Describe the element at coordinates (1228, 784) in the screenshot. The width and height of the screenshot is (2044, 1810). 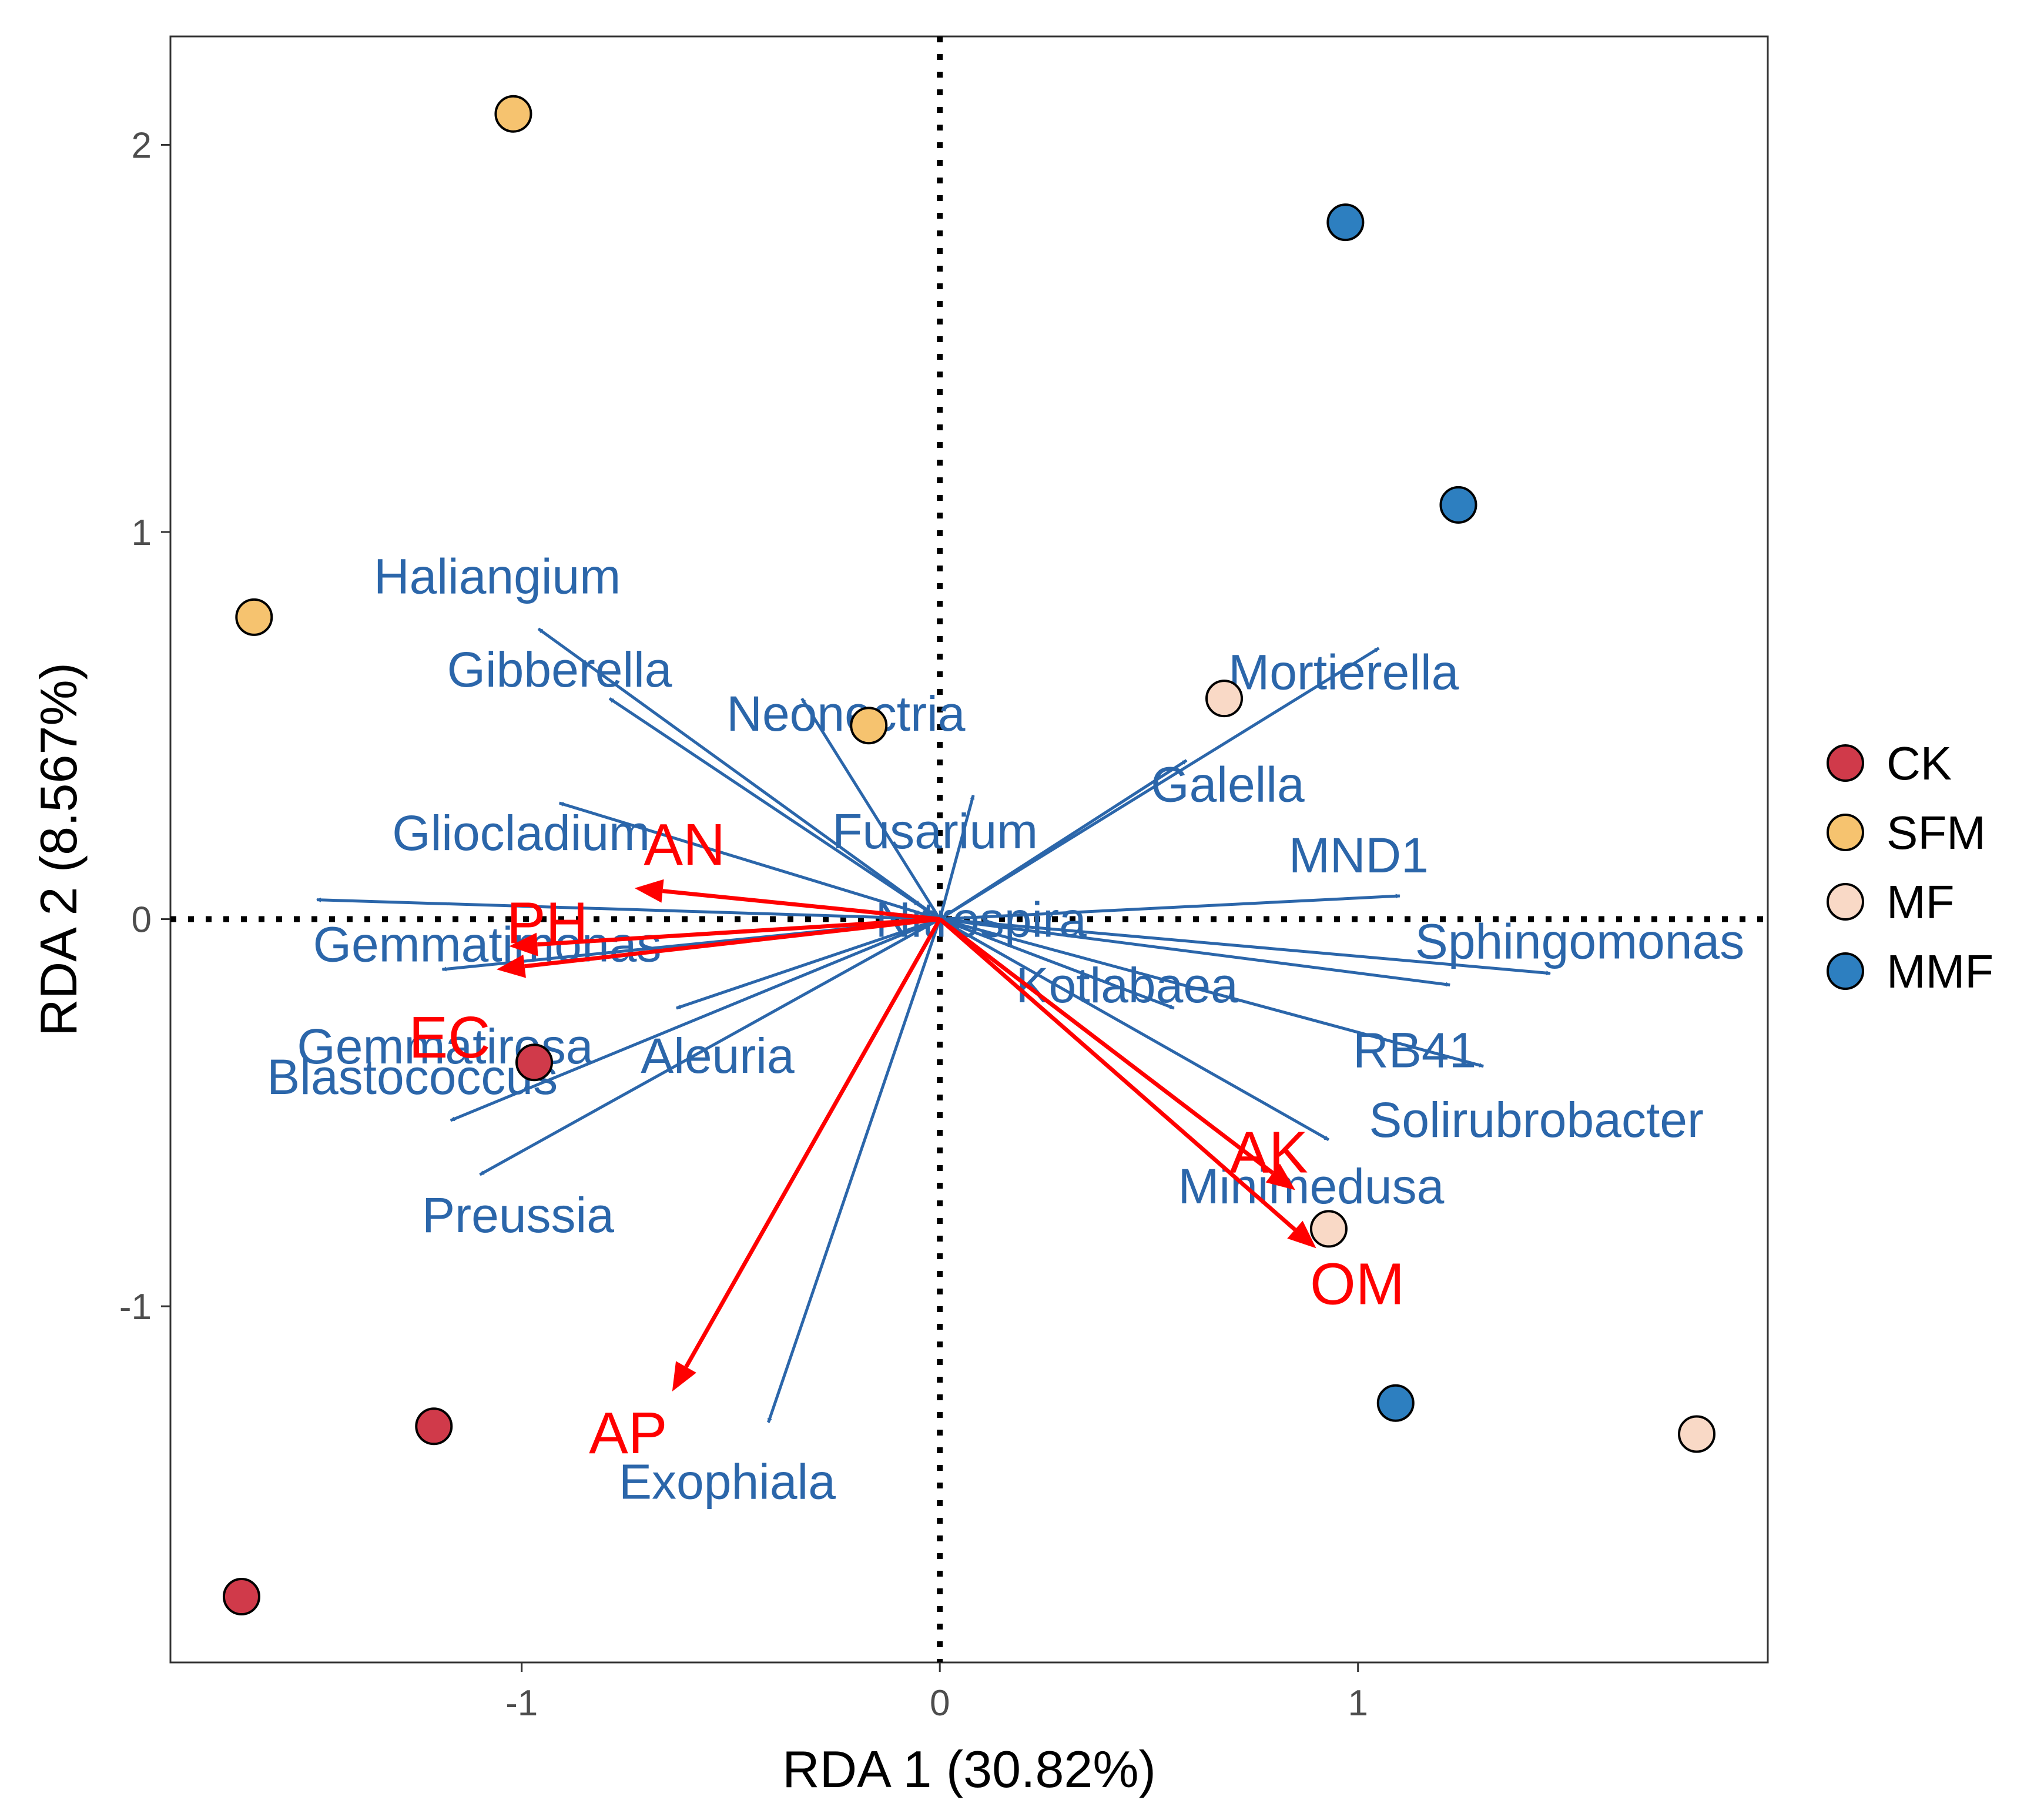
I see `species-label: Galella` at that location.